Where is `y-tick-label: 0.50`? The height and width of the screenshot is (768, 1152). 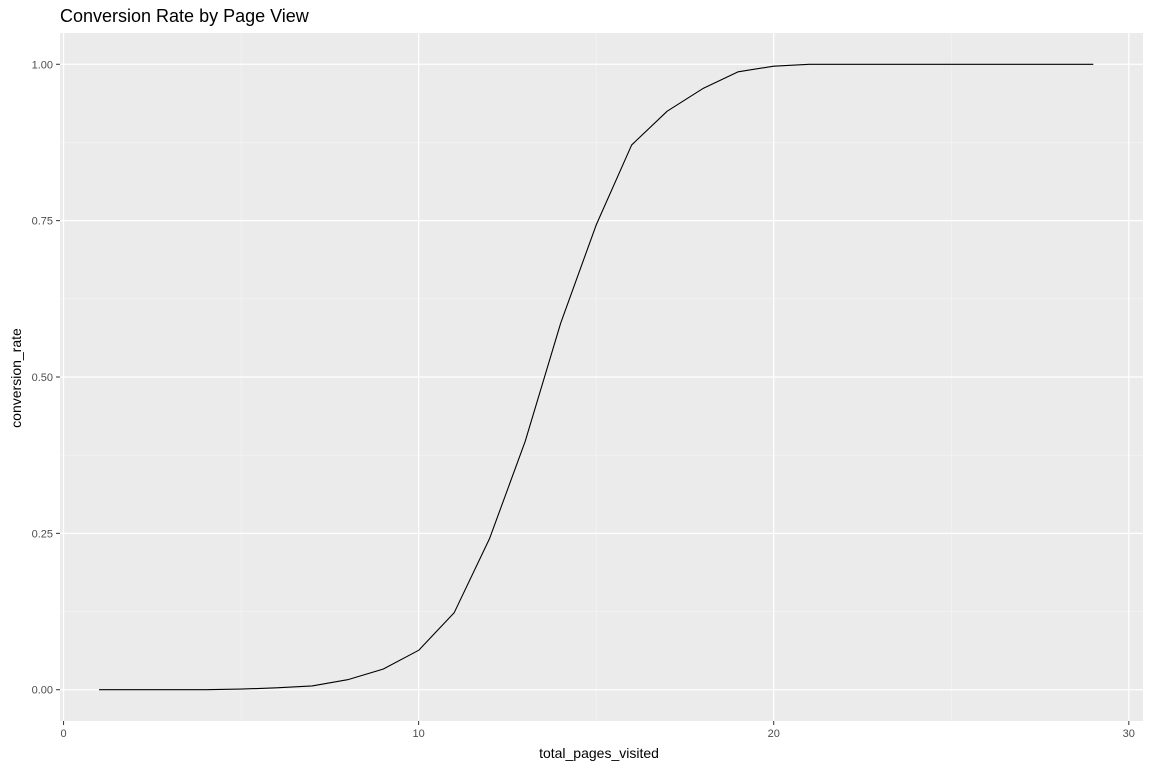
y-tick-label: 0.50 is located at coordinates (42, 378).